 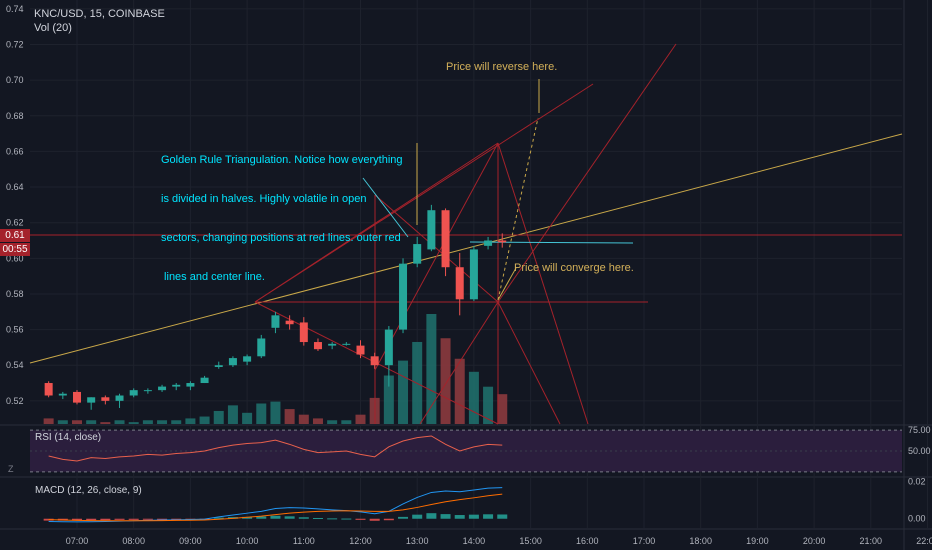 I want to click on horizontal-ray, so click(x=551, y=242).